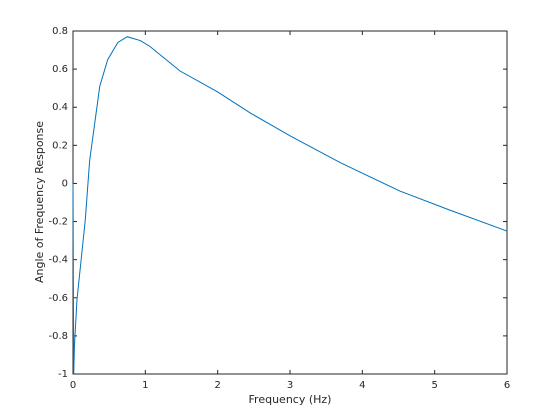  What do you see at coordinates (217, 385) in the screenshot?
I see `x-tick-label: 2` at bounding box center [217, 385].